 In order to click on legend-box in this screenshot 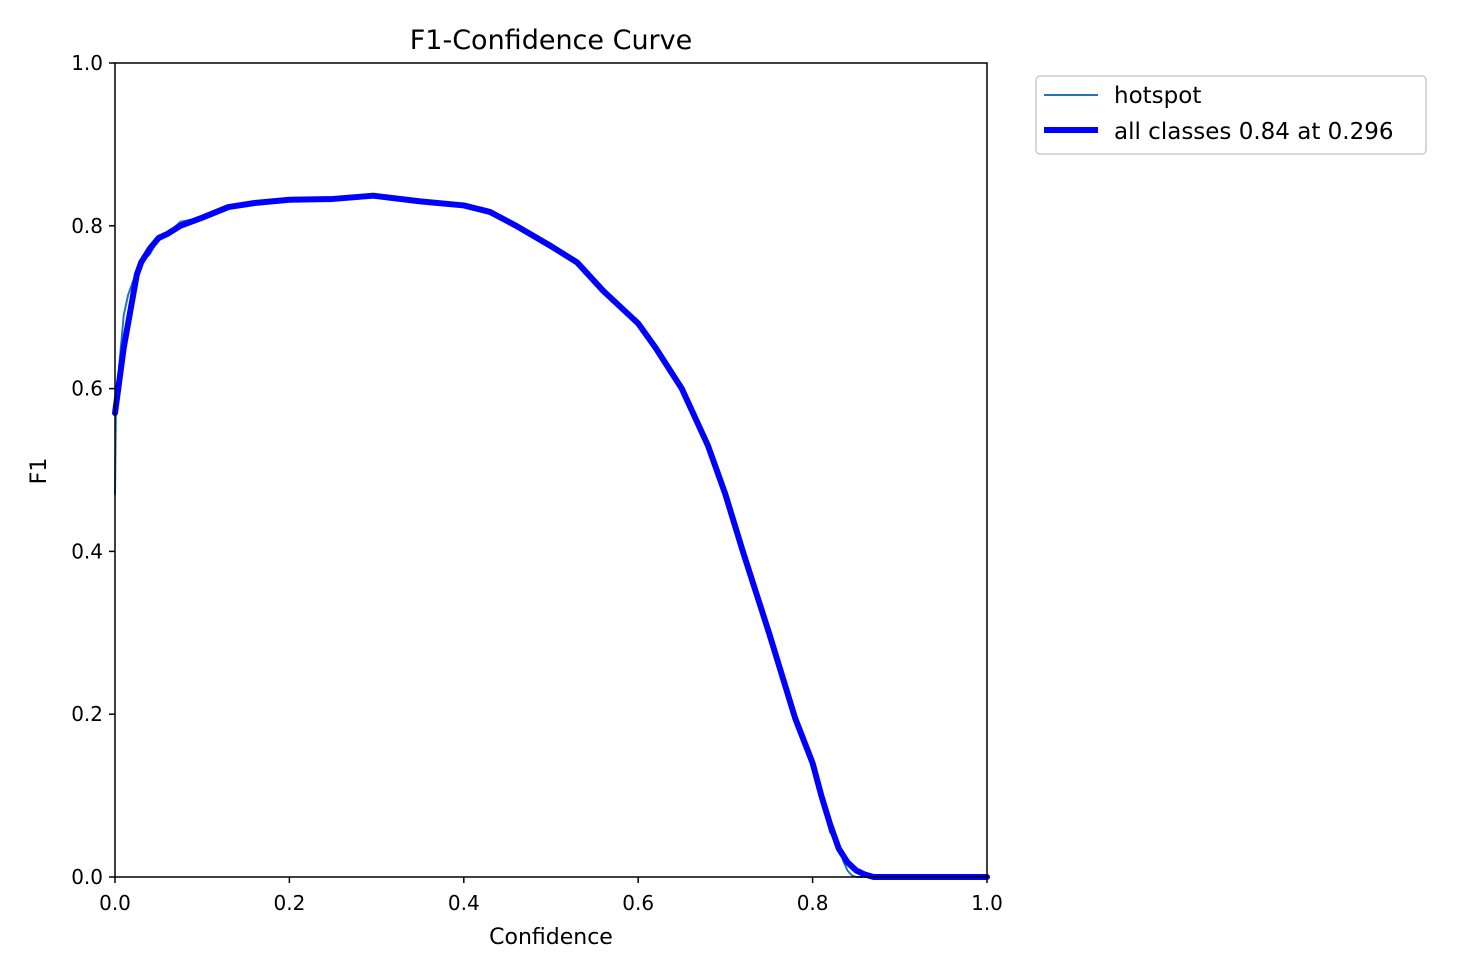, I will do `click(1231, 115)`.